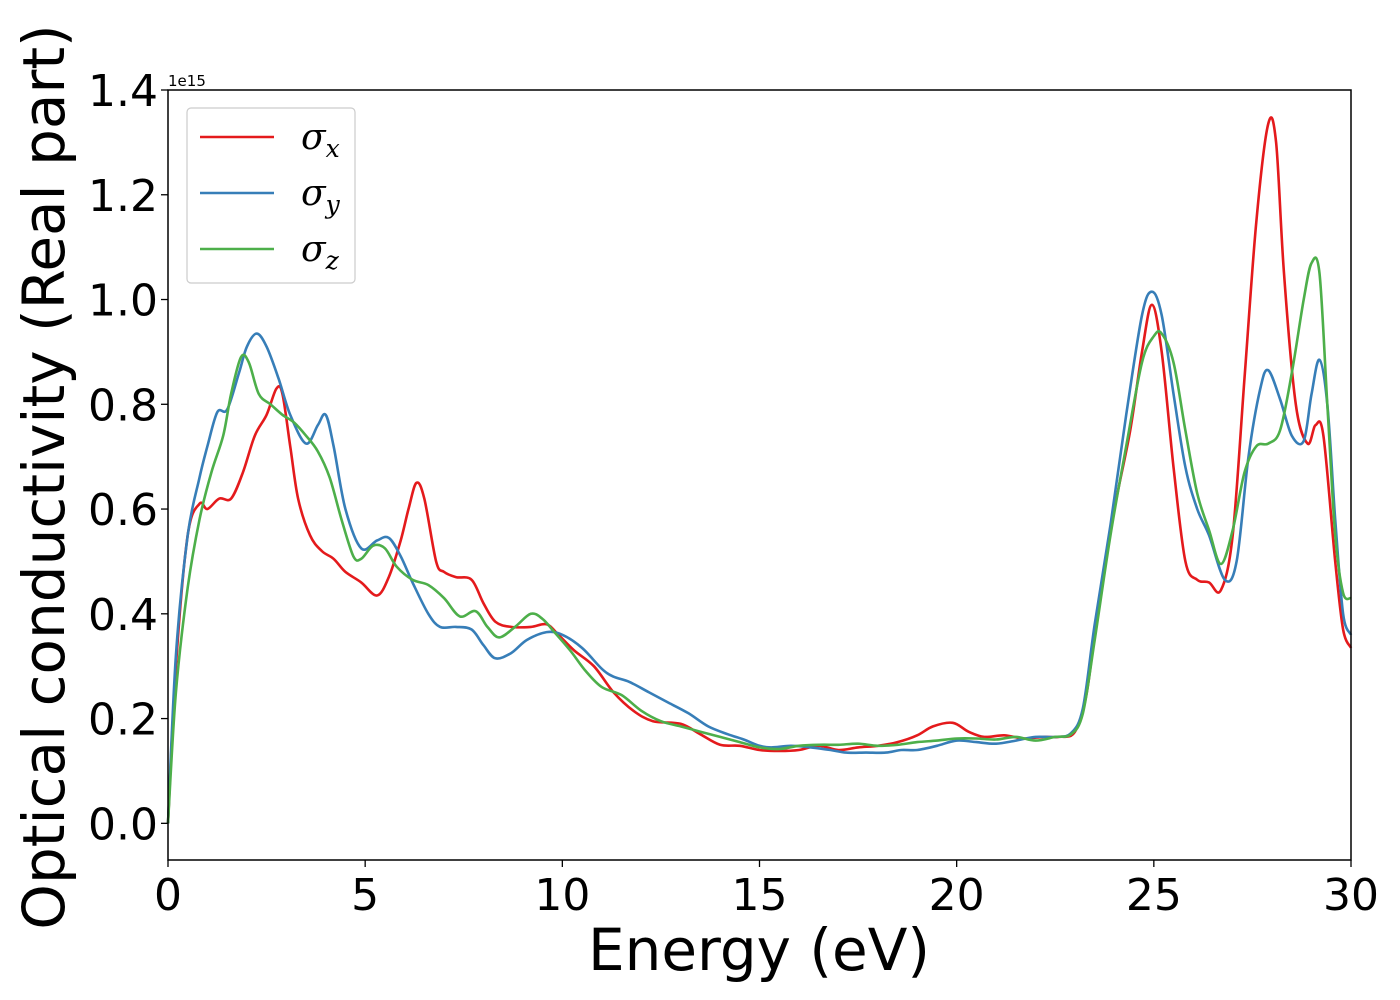 Image resolution: width=1400 pixels, height=1000 pixels. I want to click on legend-label-subscript: x, so click(333, 148).